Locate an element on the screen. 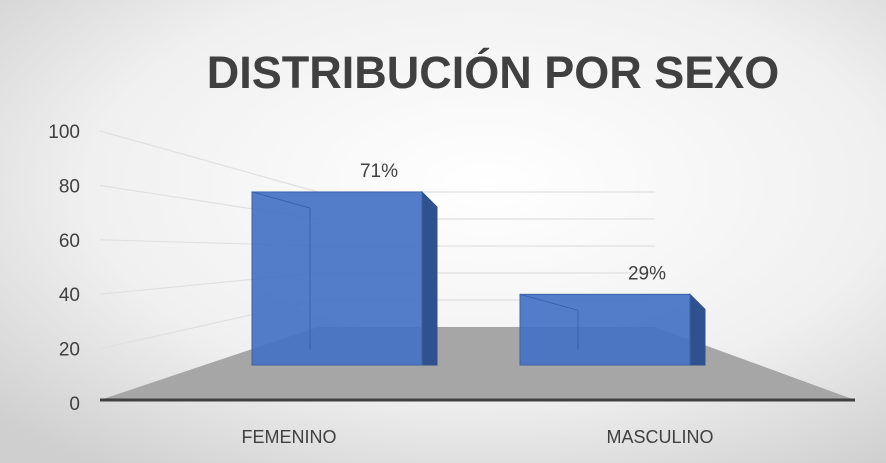  x-tick-label: MASCULINO is located at coordinates (659, 437).